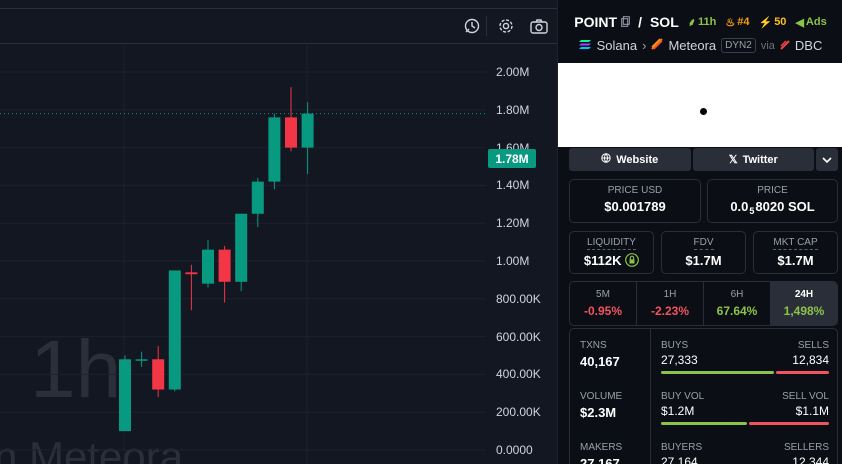 This screenshot has width=842, height=464. I want to click on gear-icon, so click(506, 26).